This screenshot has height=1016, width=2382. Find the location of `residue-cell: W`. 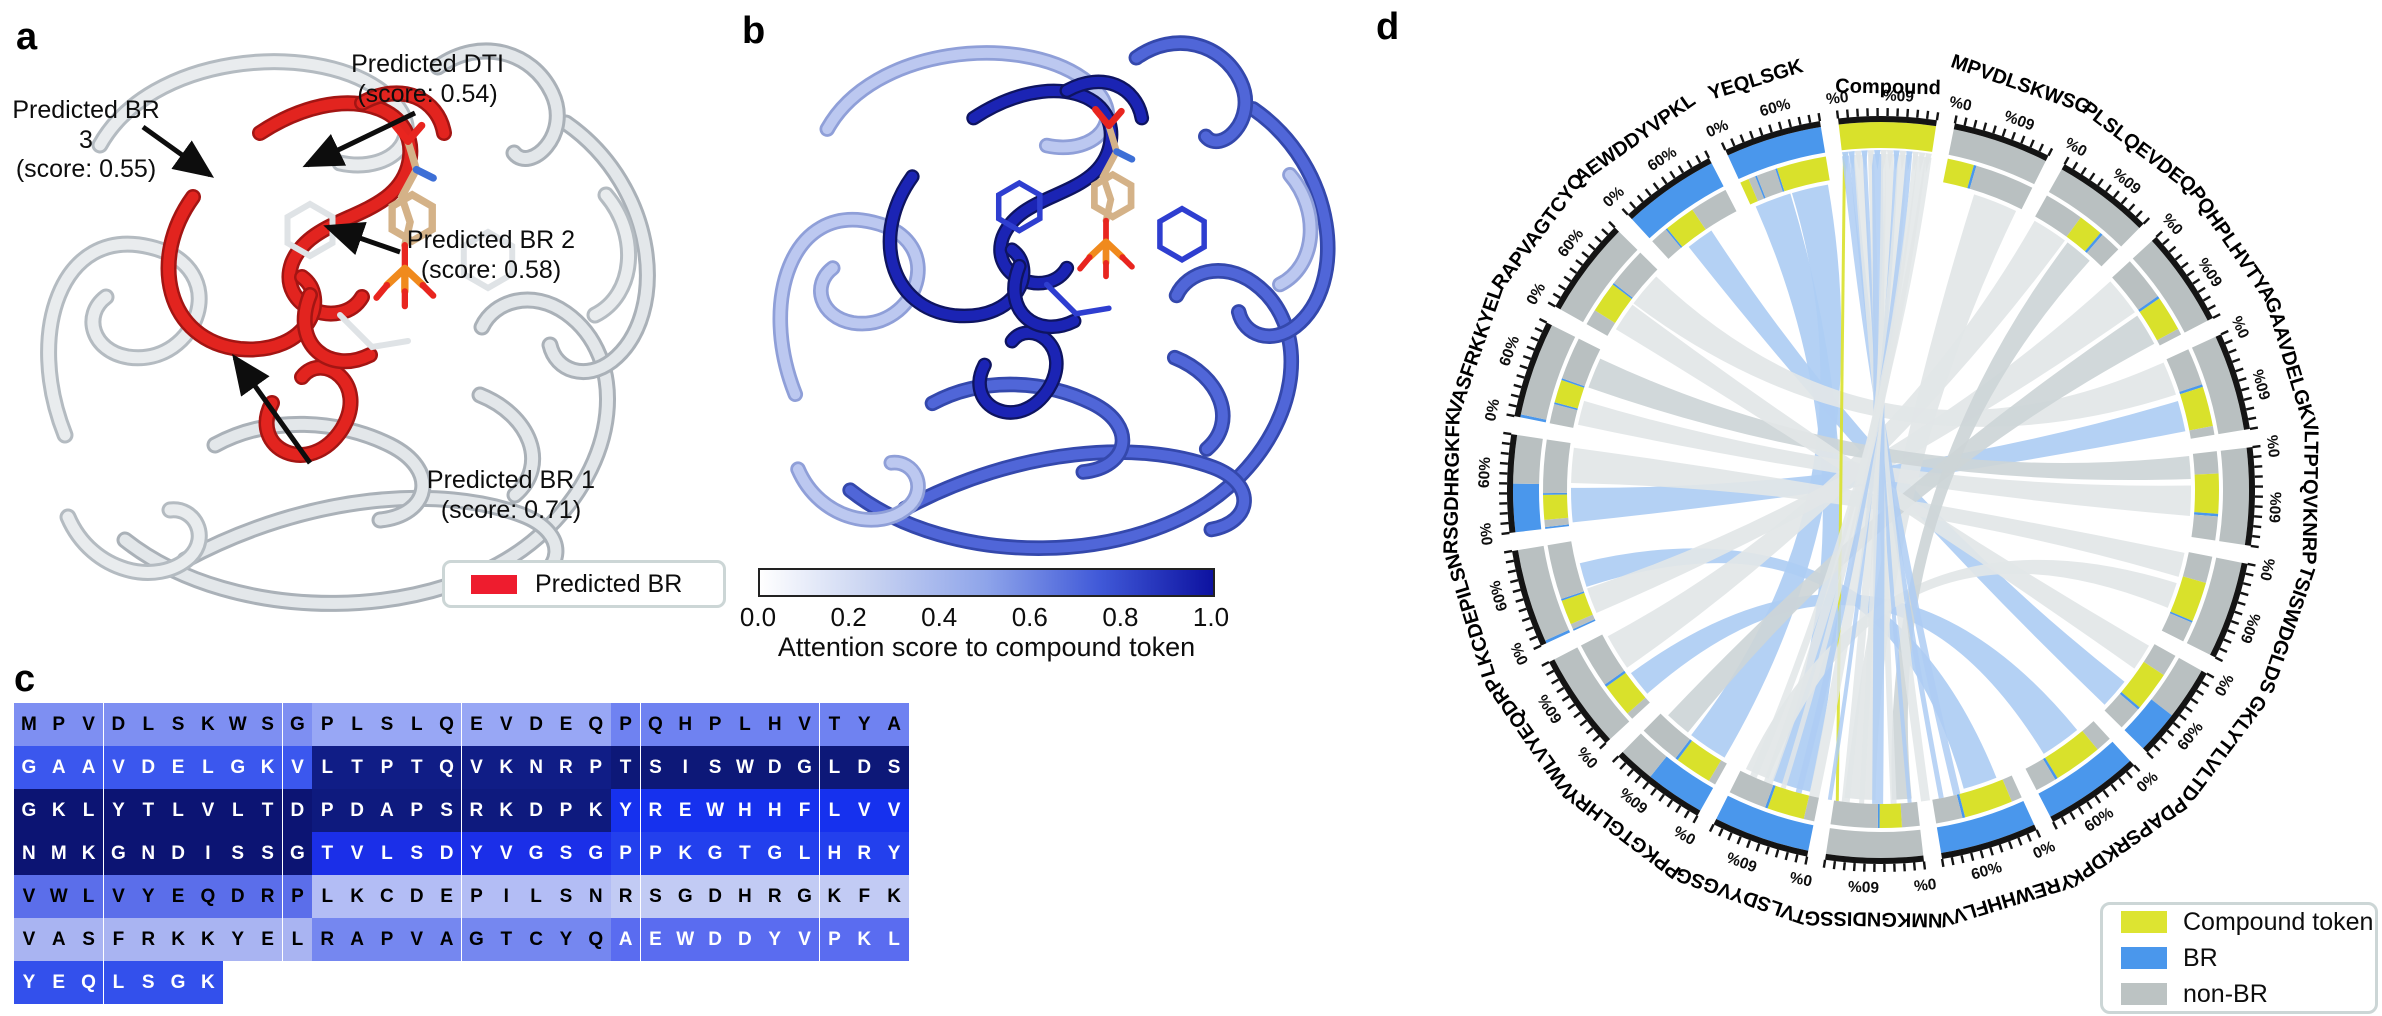

residue-cell: W is located at coordinates (685, 939).